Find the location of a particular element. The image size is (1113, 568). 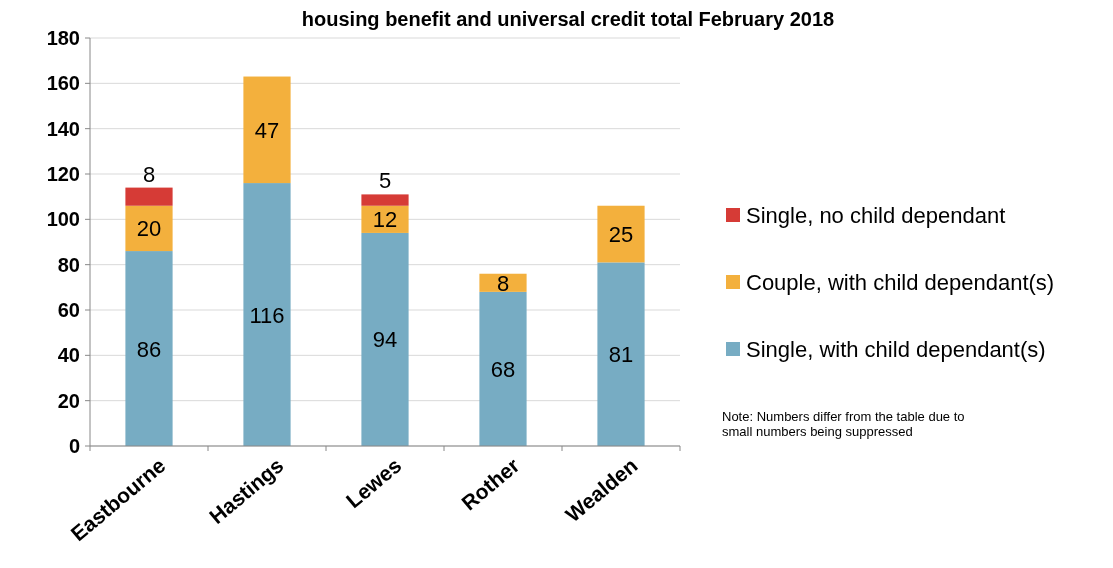

chart-title: housing benefit and universal credit total February 2018 is located at coordinates (568, 19).